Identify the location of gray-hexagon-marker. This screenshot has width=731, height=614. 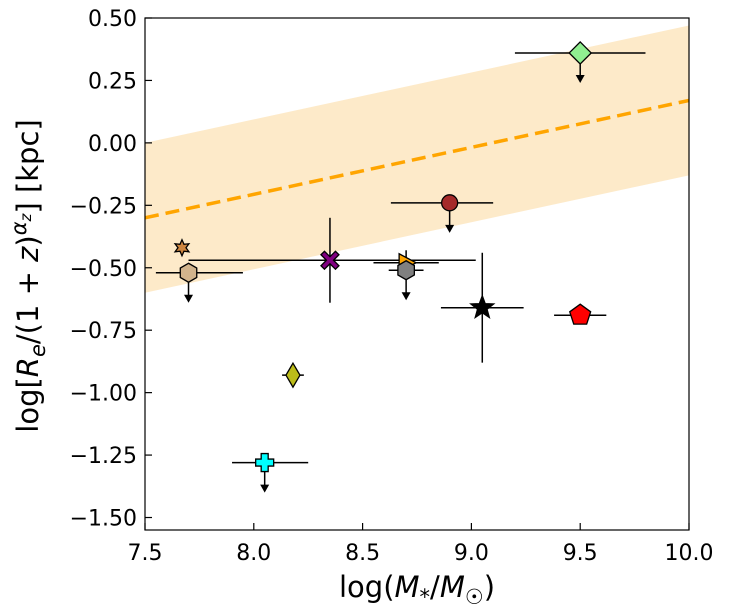
(406, 270).